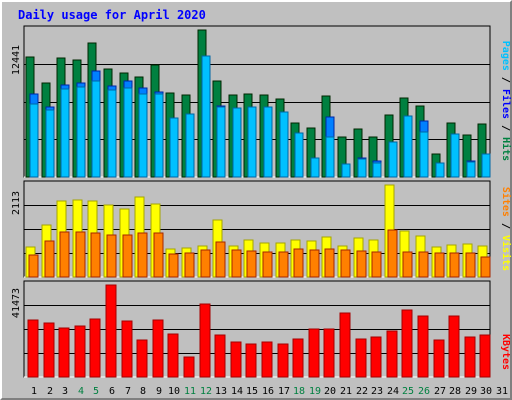 The height and width of the screenshot is (400, 512). I want to click on day-label-12: 12, so click(206, 391).